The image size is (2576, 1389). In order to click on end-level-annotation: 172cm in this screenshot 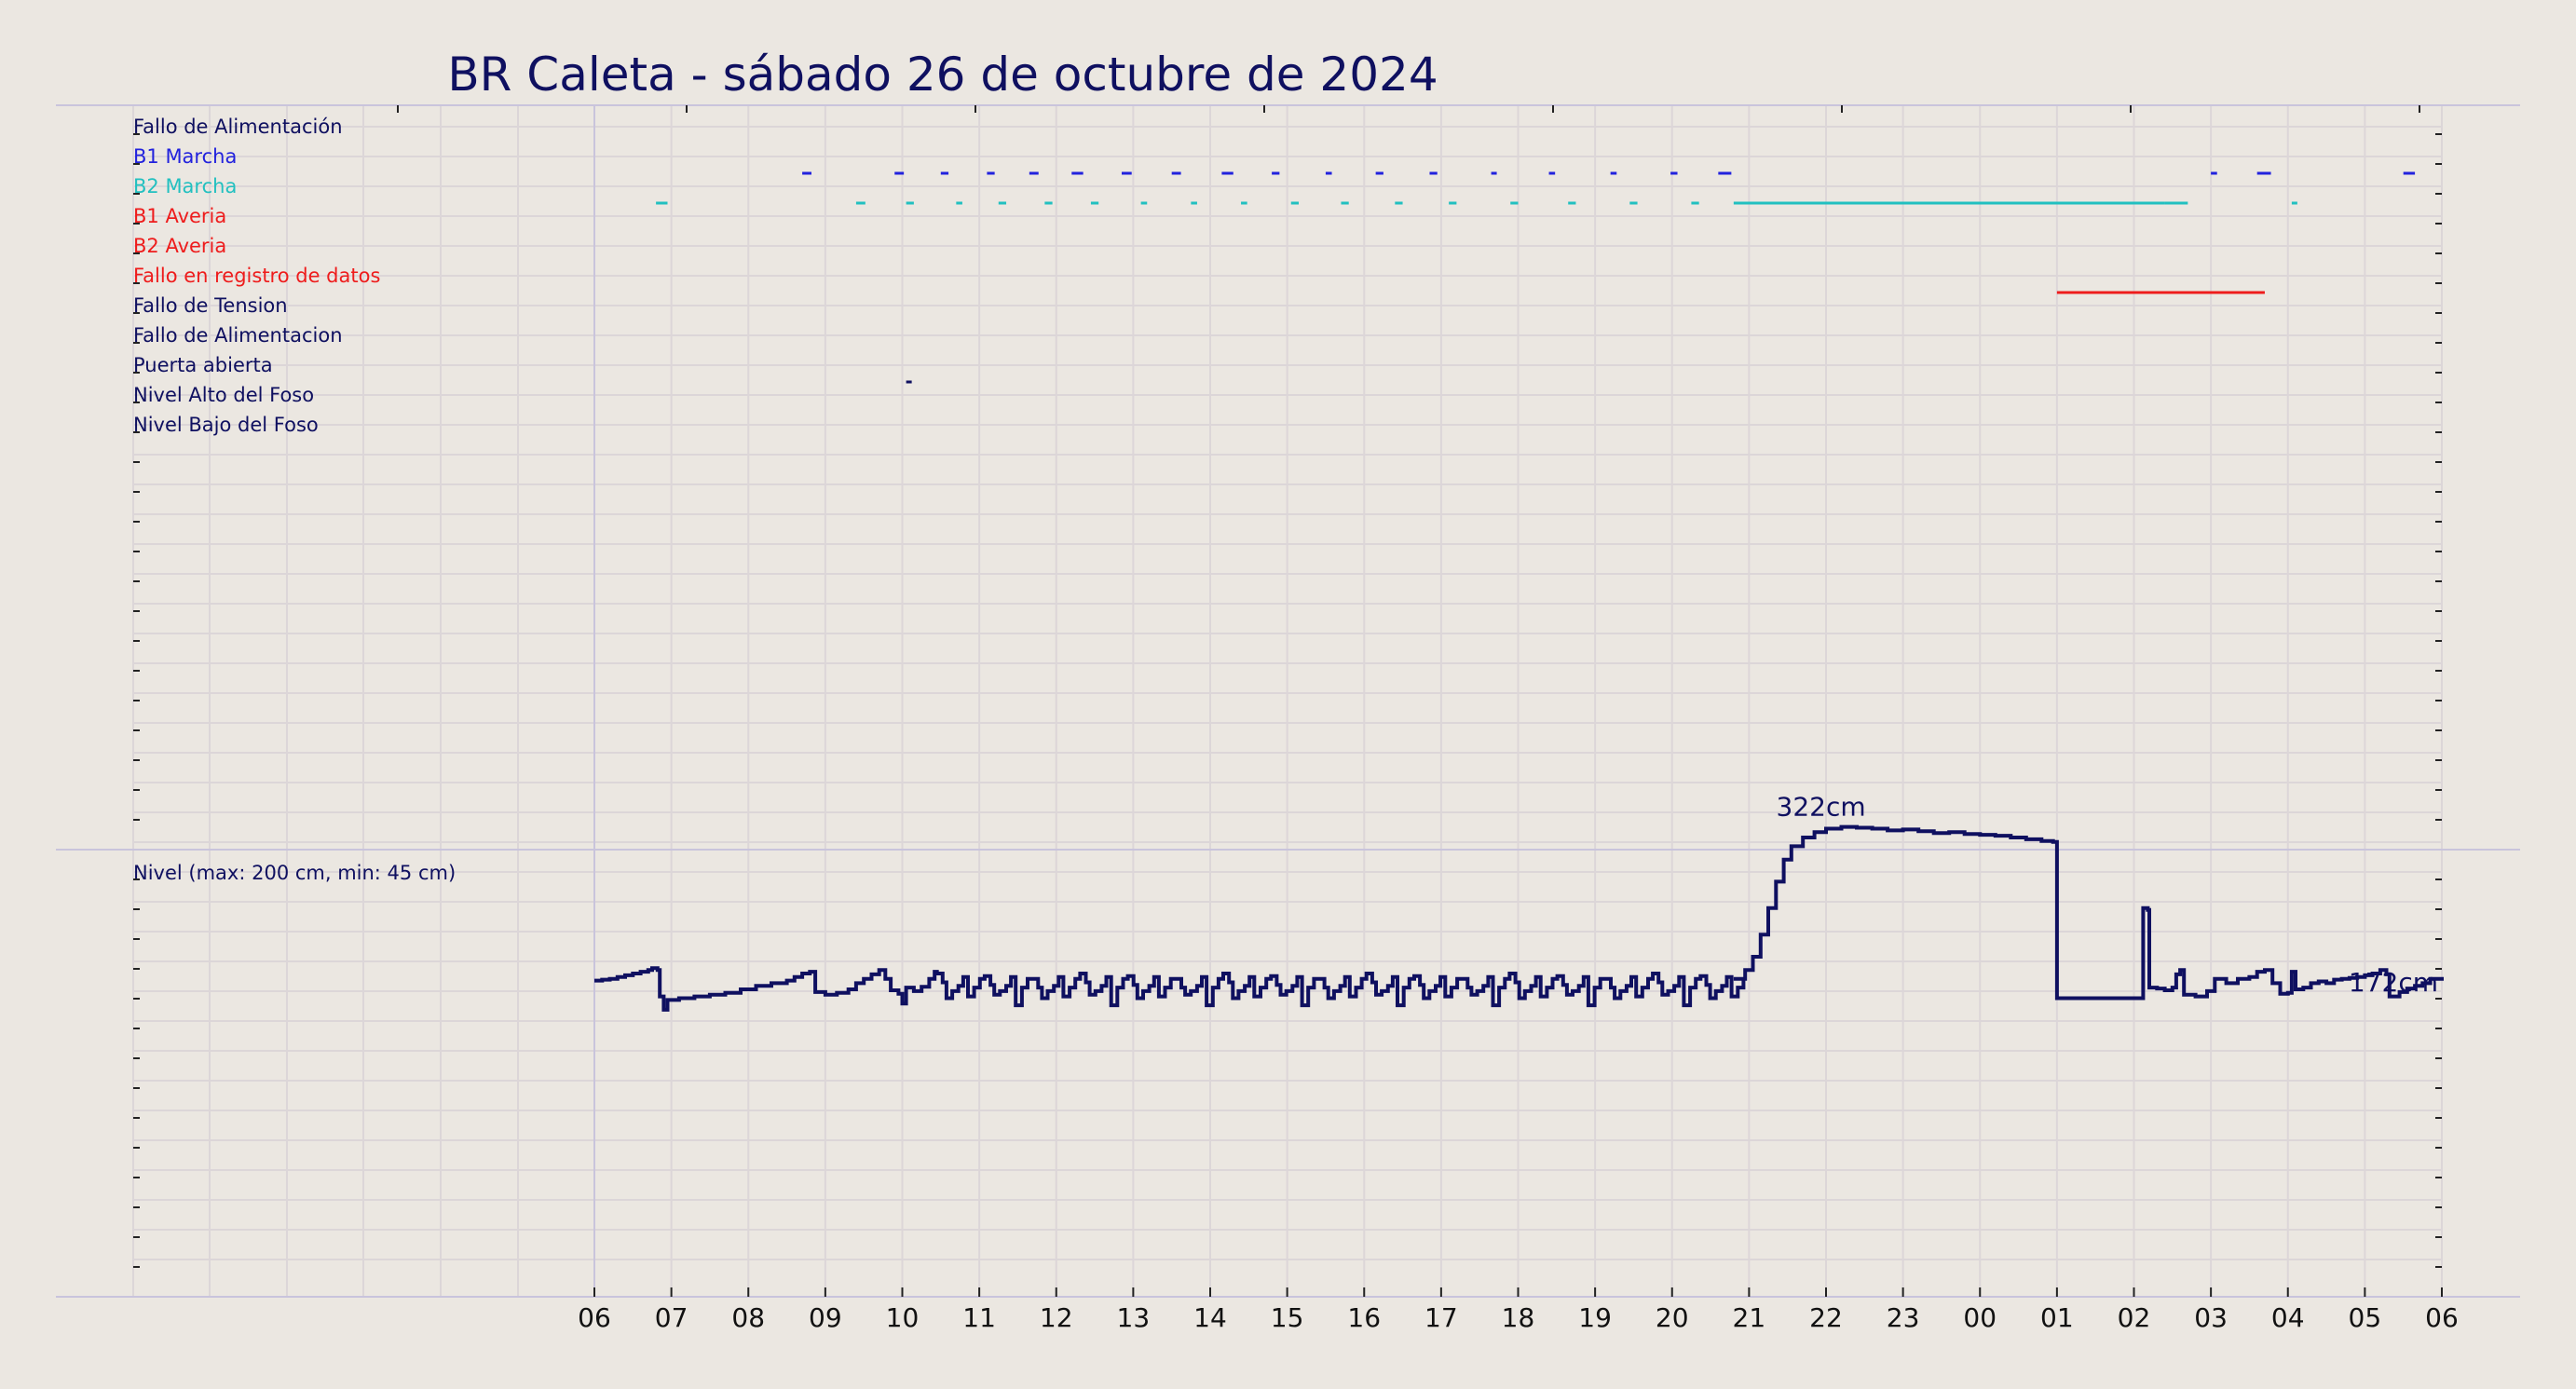, I will do `click(2393, 982)`.